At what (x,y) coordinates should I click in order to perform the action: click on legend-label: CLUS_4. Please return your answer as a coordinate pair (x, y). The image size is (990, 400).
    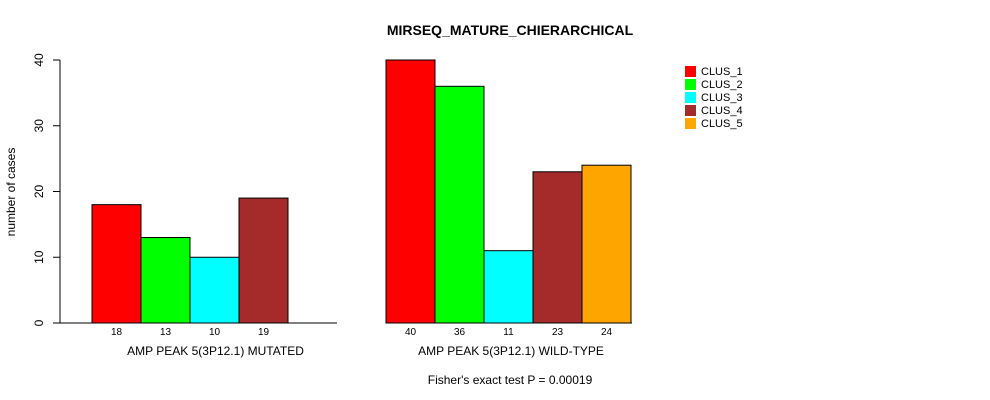
    Looking at the image, I should click on (722, 111).